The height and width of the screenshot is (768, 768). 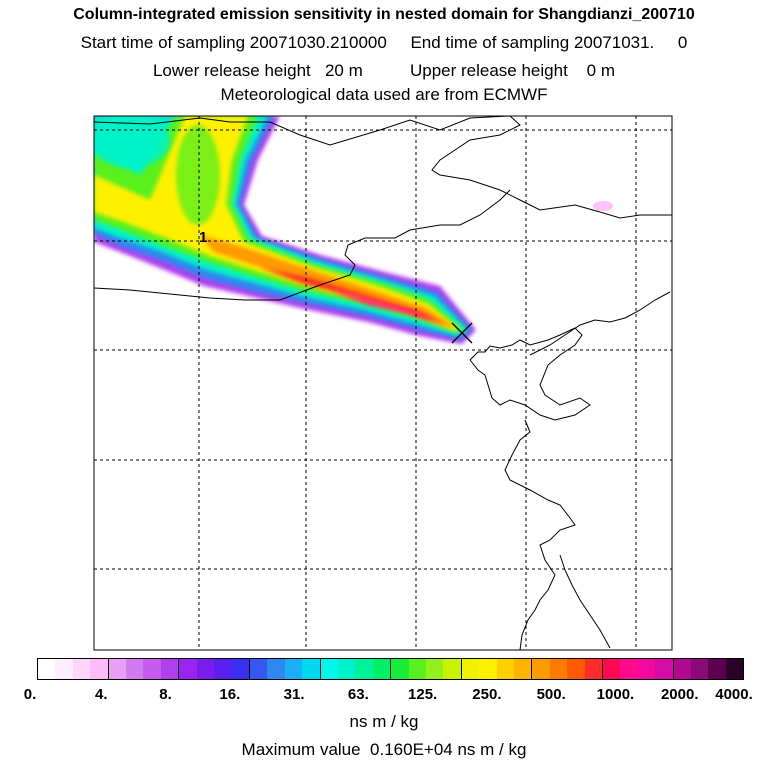 What do you see at coordinates (384, 721) in the screenshot?
I see `colorbar-units: ns m / kg` at bounding box center [384, 721].